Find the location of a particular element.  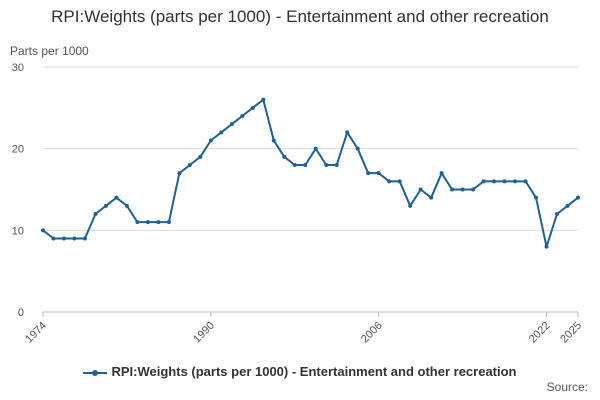

x-tick-label: 2025 is located at coordinates (571, 333).